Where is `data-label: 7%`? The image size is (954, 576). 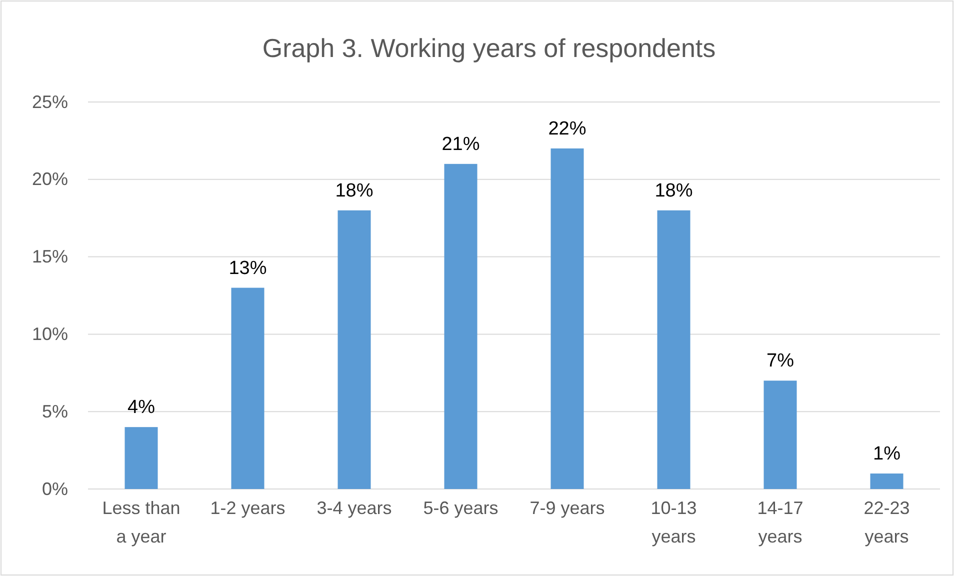
data-label: 7% is located at coordinates (780, 361).